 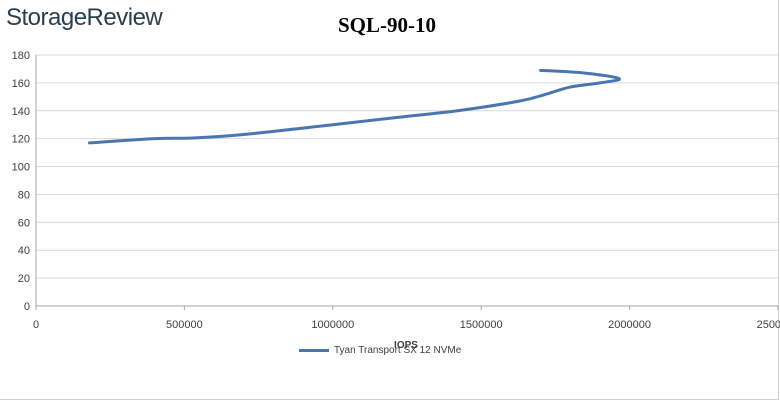 I want to click on series-line, so click(x=354, y=106).